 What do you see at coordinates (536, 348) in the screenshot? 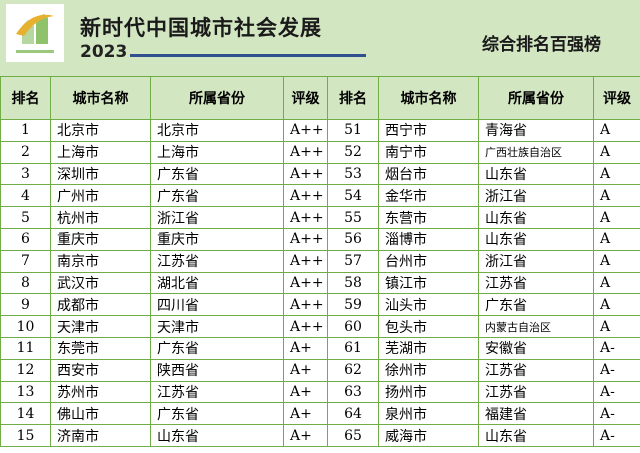
I see `province-cell: 安徽省` at bounding box center [536, 348].